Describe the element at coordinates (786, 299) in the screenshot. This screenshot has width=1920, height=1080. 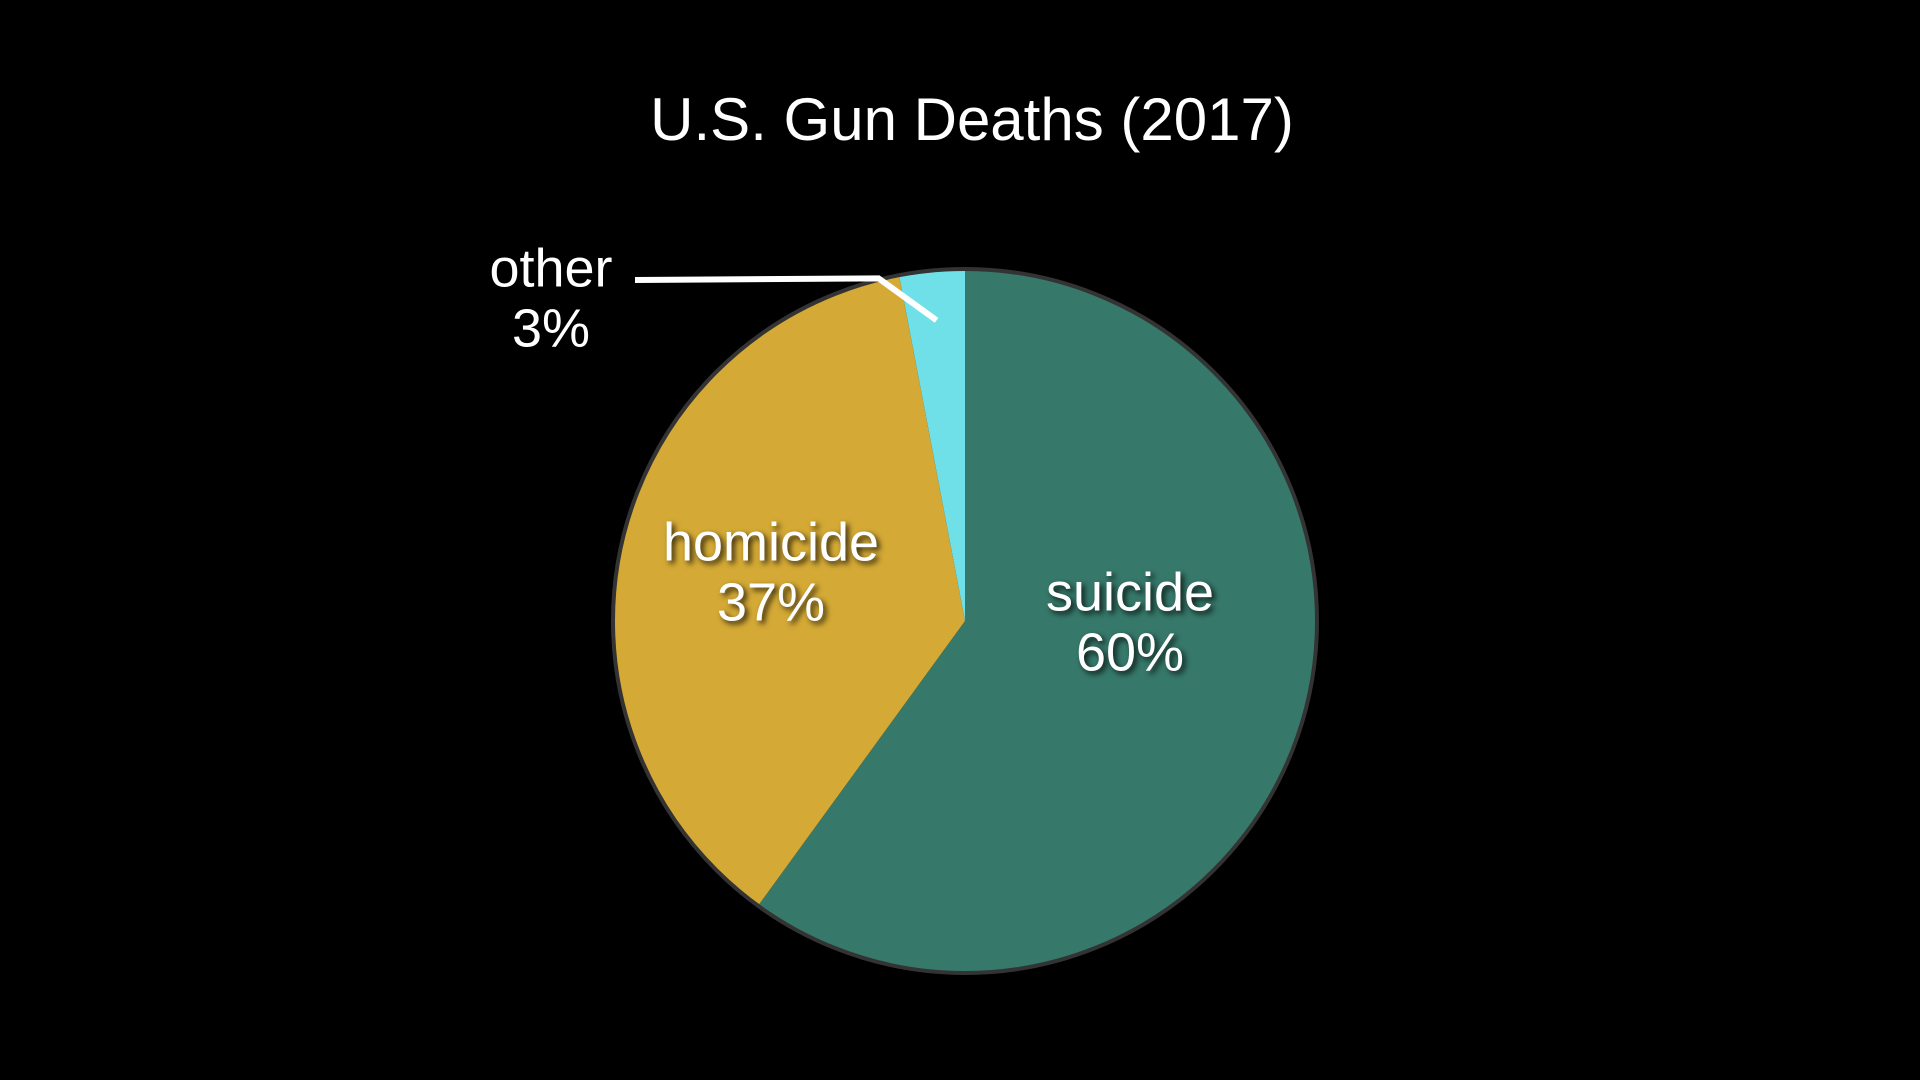
I see `leader-line` at that location.